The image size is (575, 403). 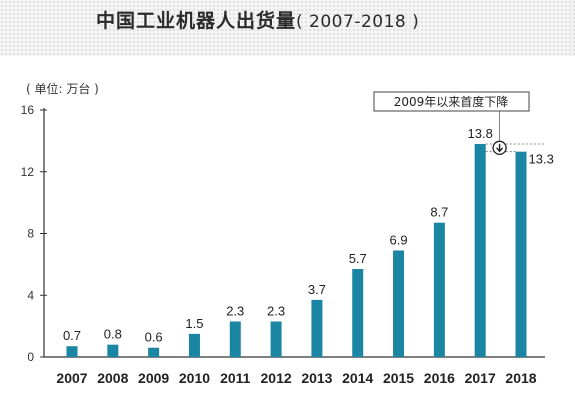 I want to click on bar-value-label: 0.7, so click(x=72, y=335).